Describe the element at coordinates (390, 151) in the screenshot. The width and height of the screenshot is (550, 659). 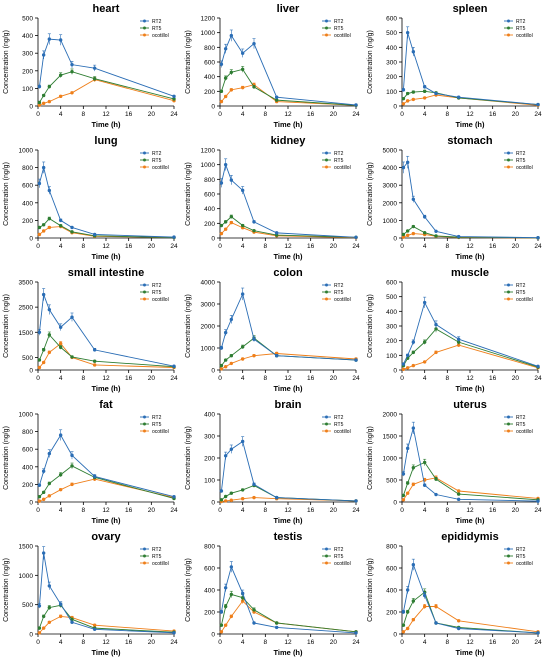
I see `y-tick-label: 5000` at that location.